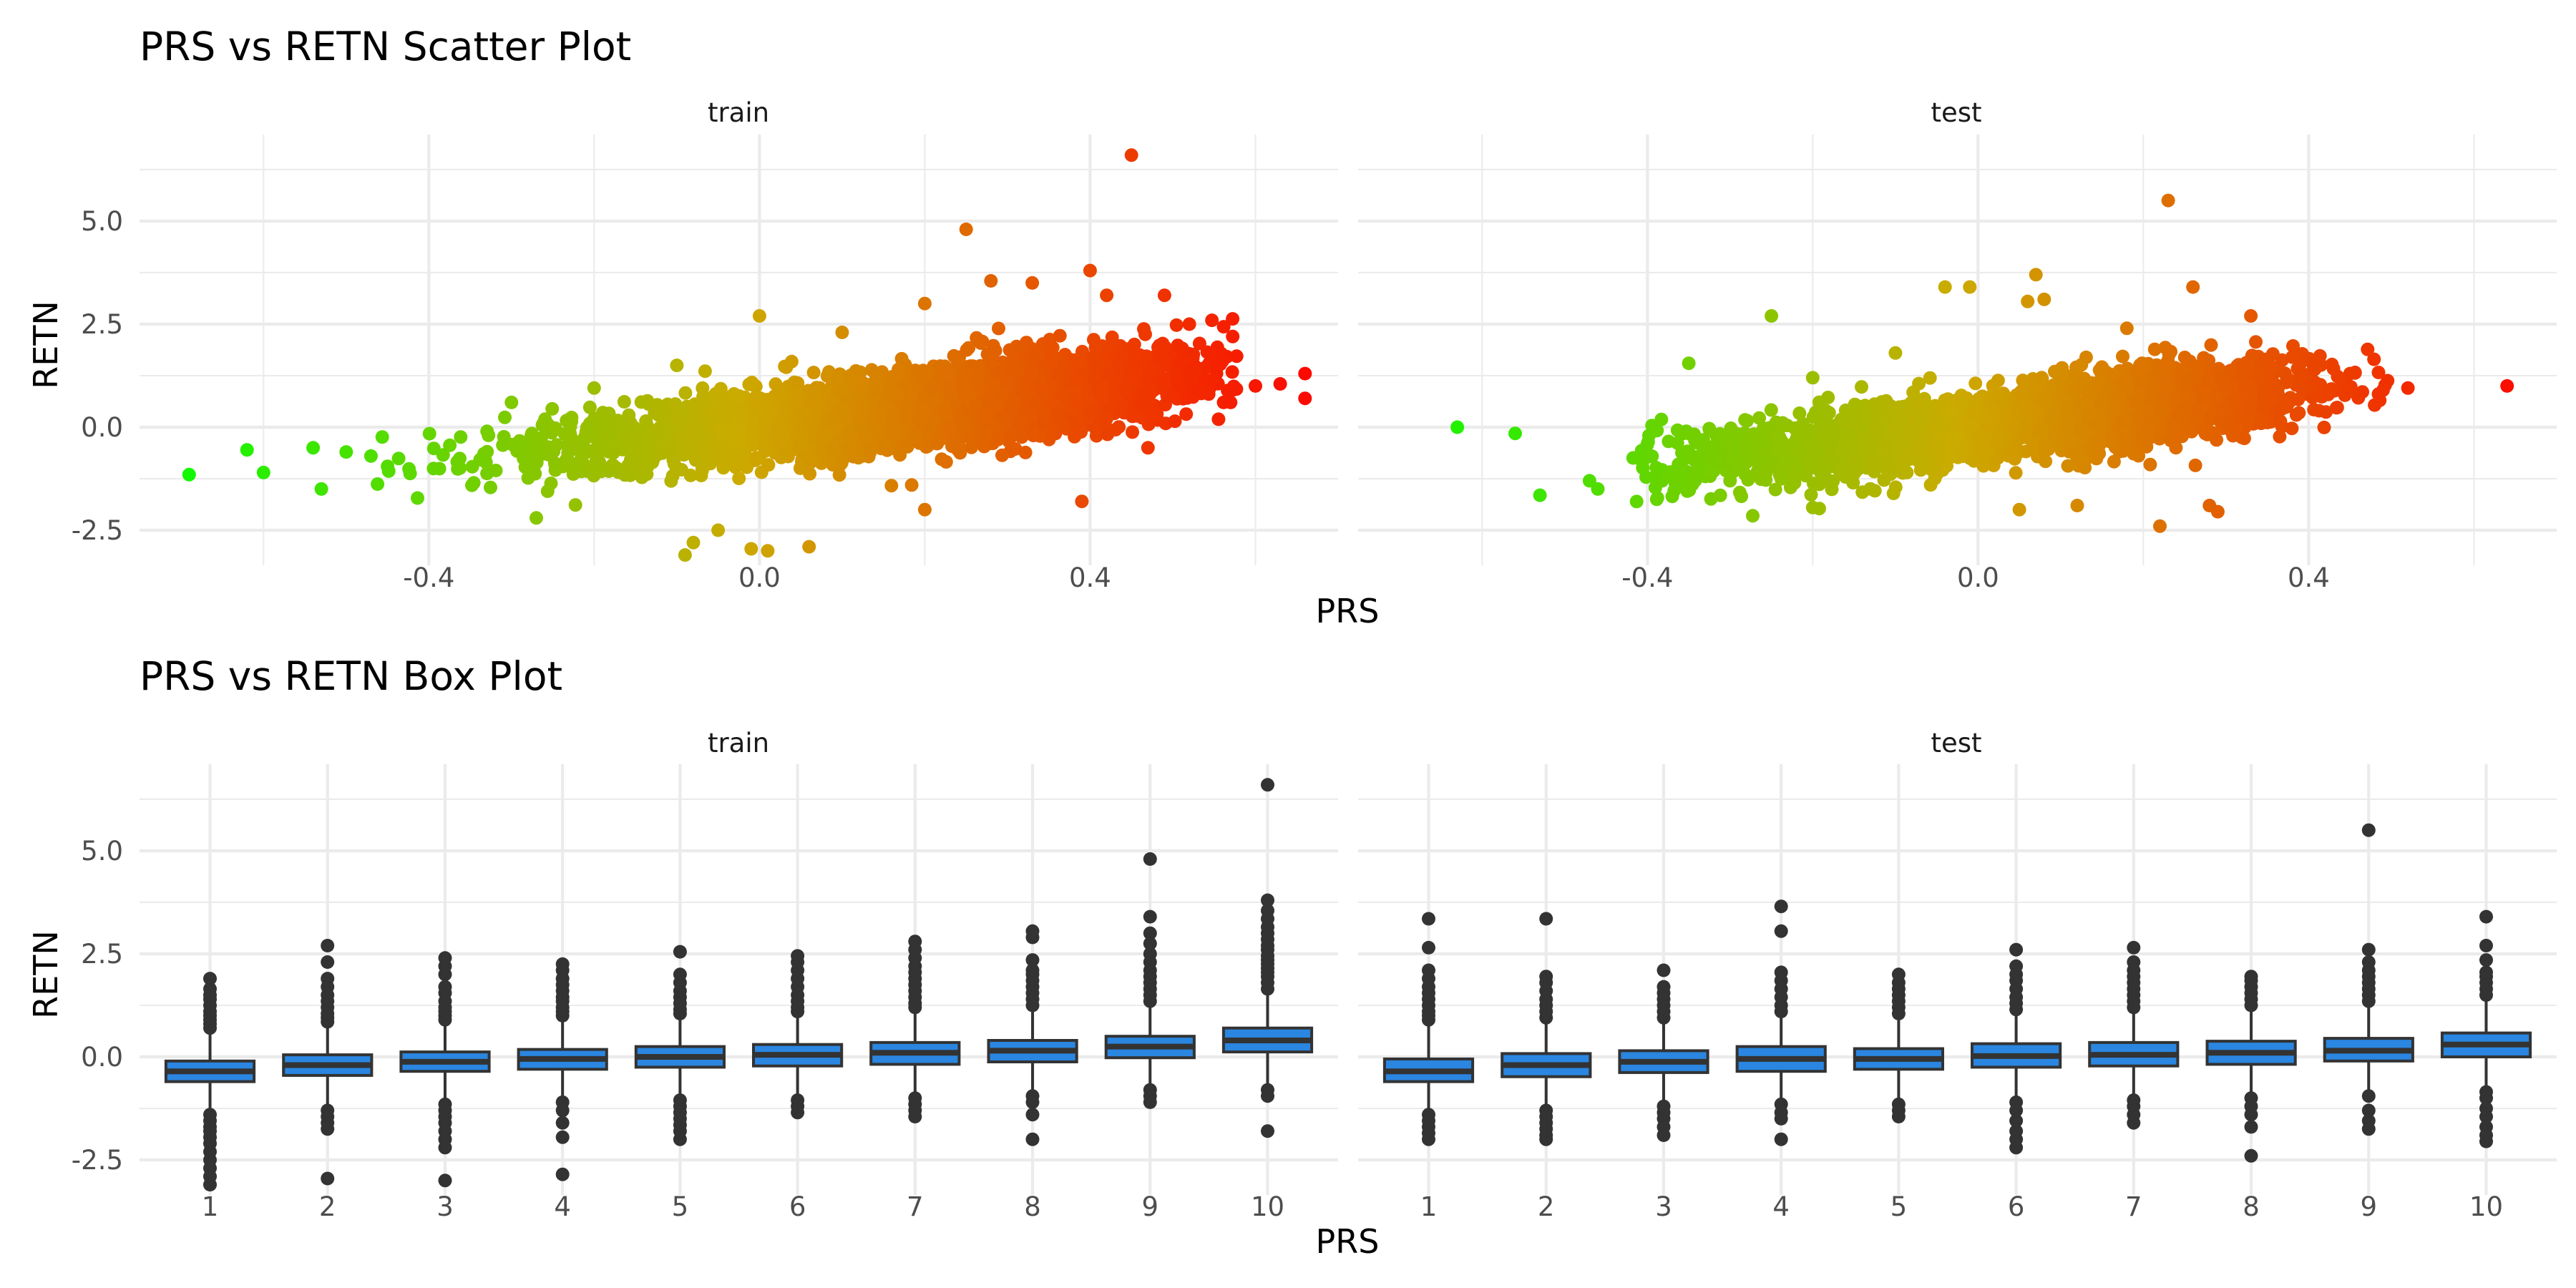 The width and height of the screenshot is (2576, 1288). What do you see at coordinates (738, 112) in the screenshot?
I see `scatter-strip-train: train` at bounding box center [738, 112].